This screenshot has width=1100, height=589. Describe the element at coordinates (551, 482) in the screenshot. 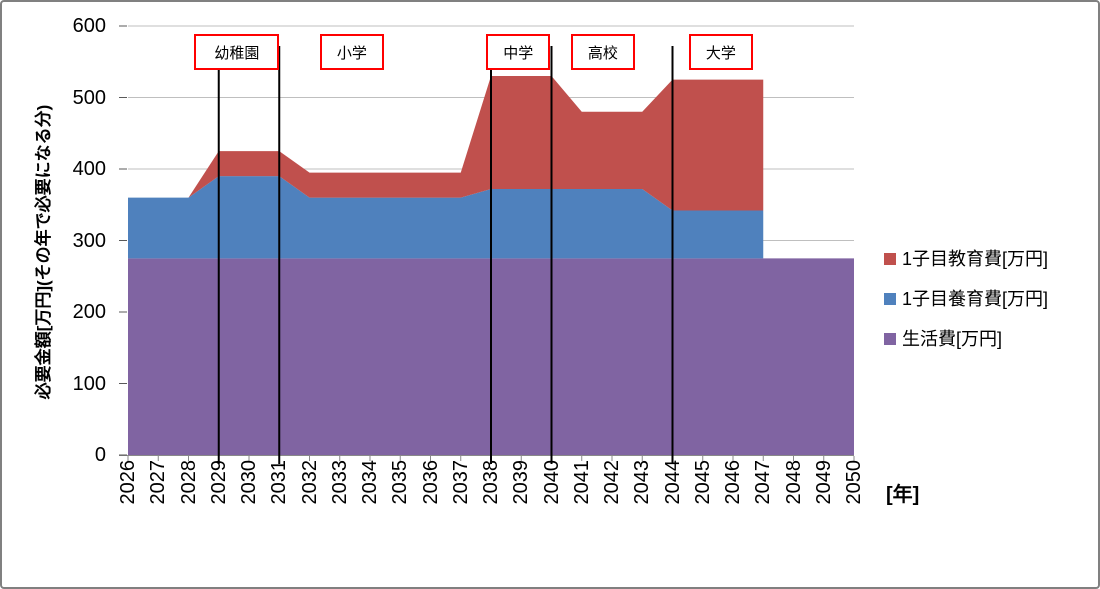

I see `x-tick-label-2040: 2040` at that location.